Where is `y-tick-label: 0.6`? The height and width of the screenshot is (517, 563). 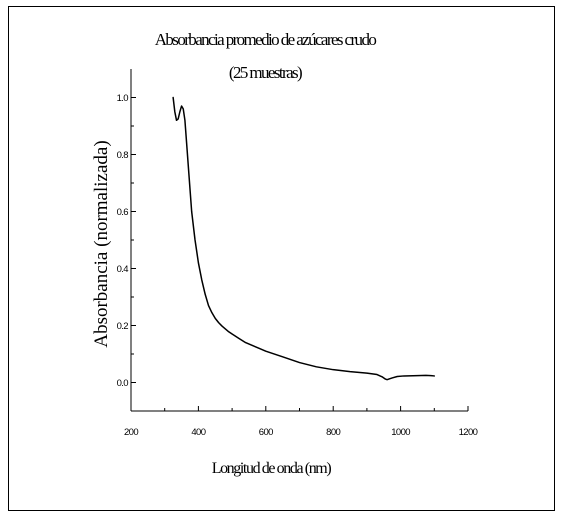 y-tick-label: 0.6 is located at coordinates (123, 212).